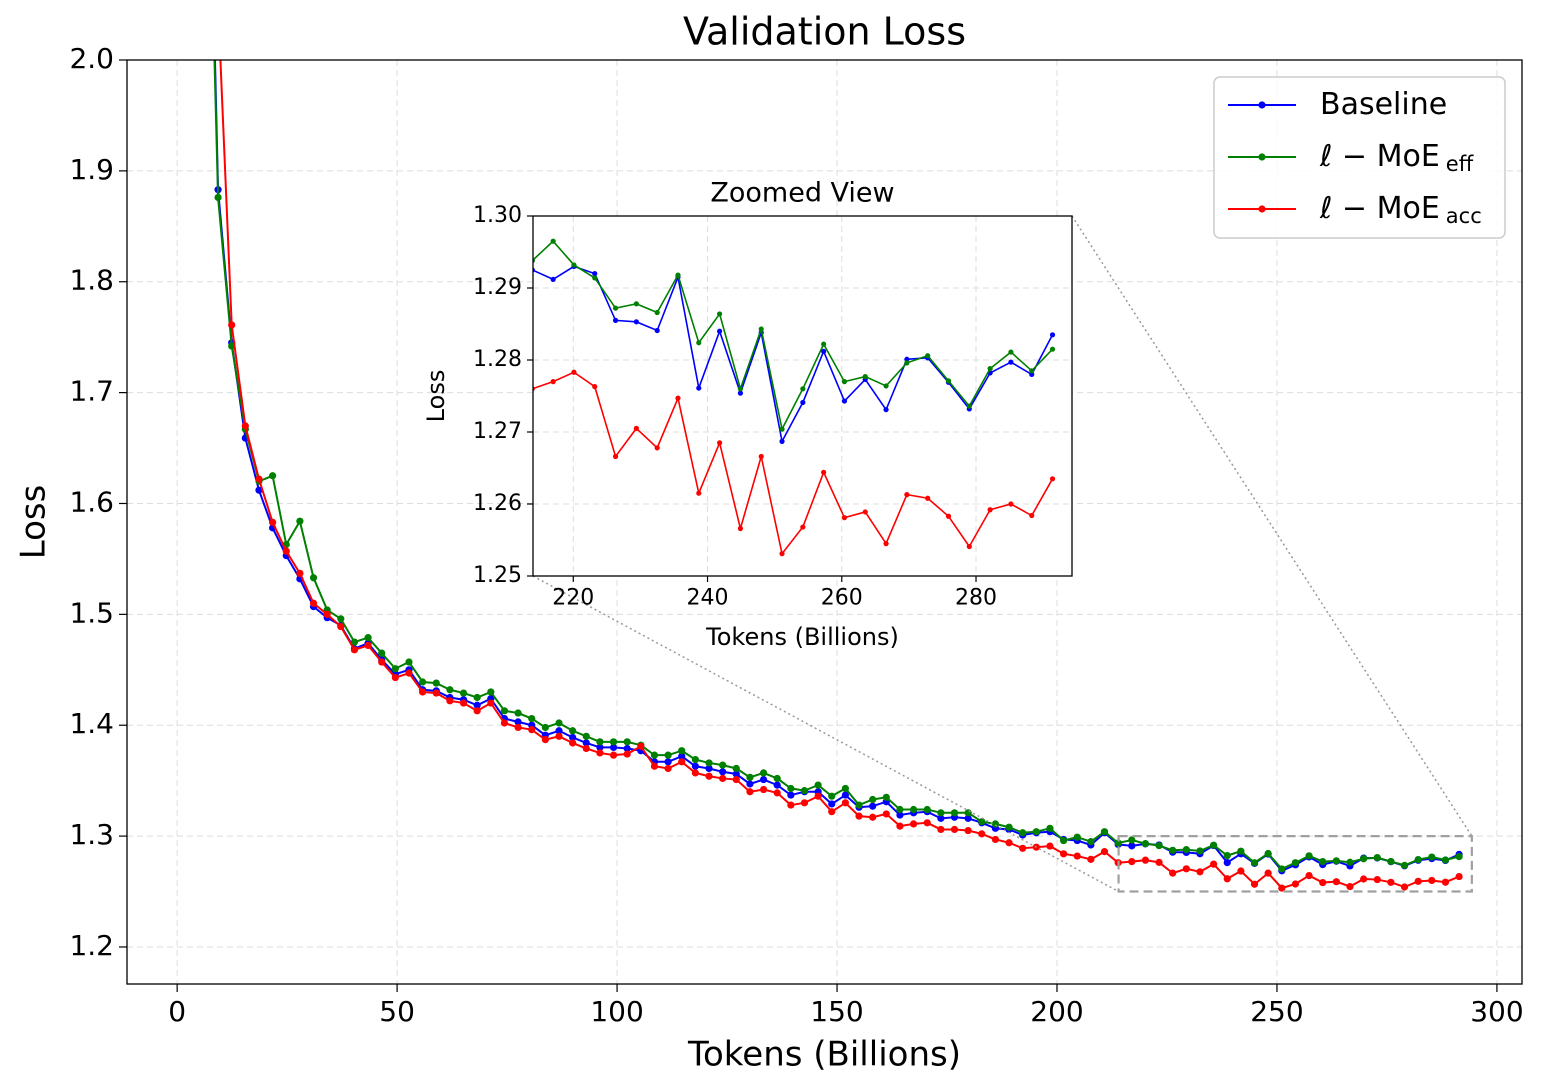 This screenshot has height=1091, width=1545. I want to click on x-tick-label: 300, so click(1496, 1011).